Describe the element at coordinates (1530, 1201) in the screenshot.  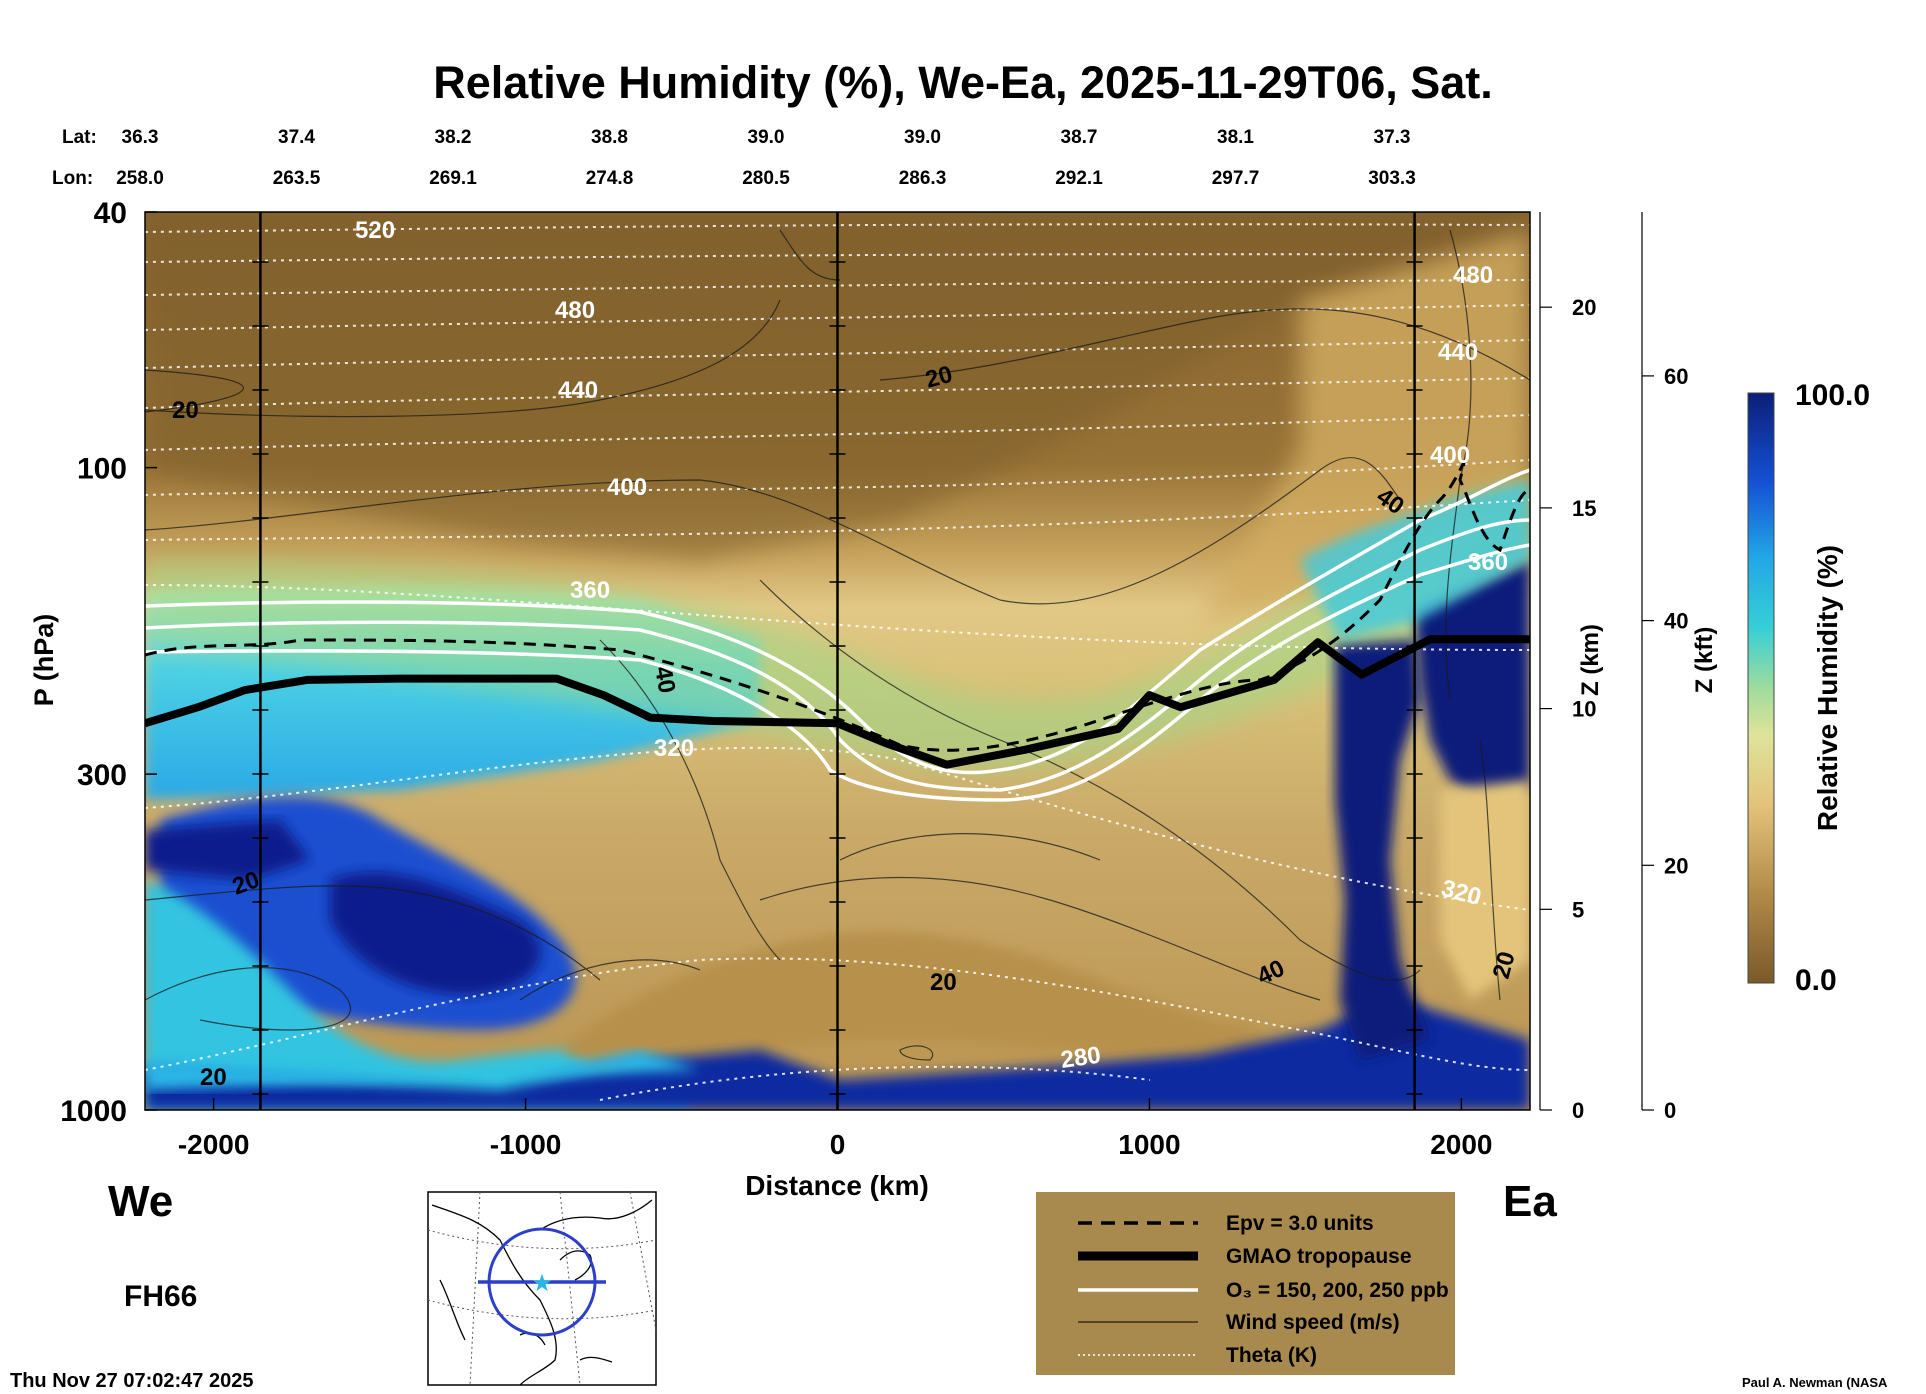
I see `east-label: Ea` at that location.